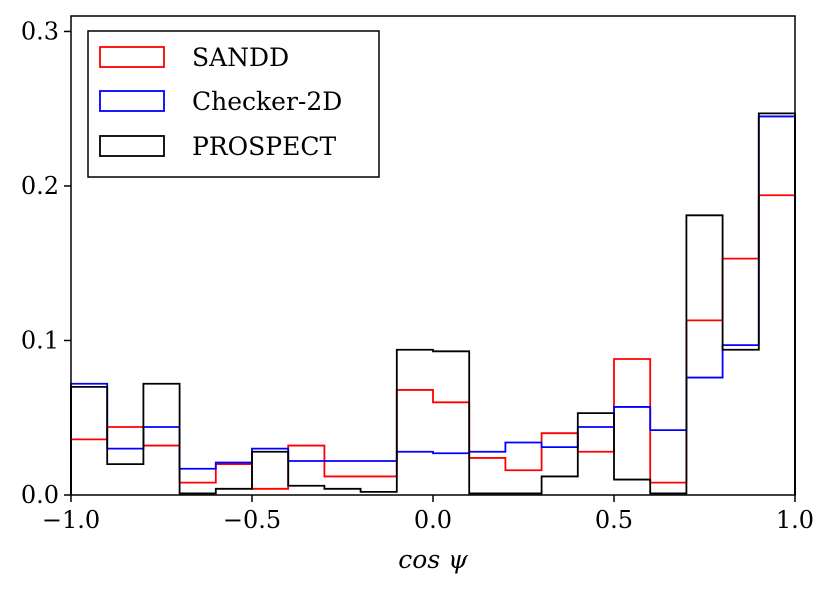 Image resolution: width=831 pixels, height=592 pixels. What do you see at coordinates (40, 186) in the screenshot?
I see `y-tick-label: 0.2` at bounding box center [40, 186].